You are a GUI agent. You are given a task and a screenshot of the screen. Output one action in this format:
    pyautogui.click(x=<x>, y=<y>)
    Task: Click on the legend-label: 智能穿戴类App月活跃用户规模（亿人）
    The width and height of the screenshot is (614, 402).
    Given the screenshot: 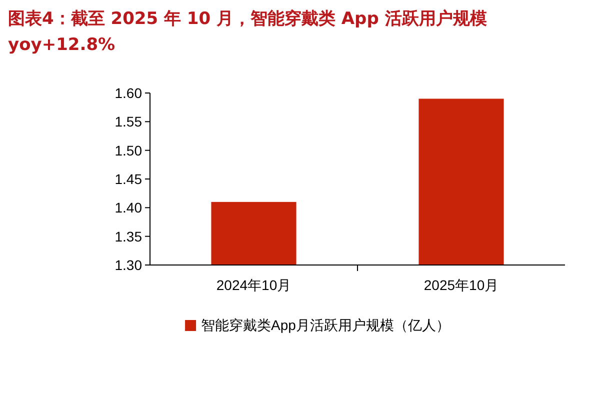 What is the action you would take?
    pyautogui.click(x=325, y=325)
    